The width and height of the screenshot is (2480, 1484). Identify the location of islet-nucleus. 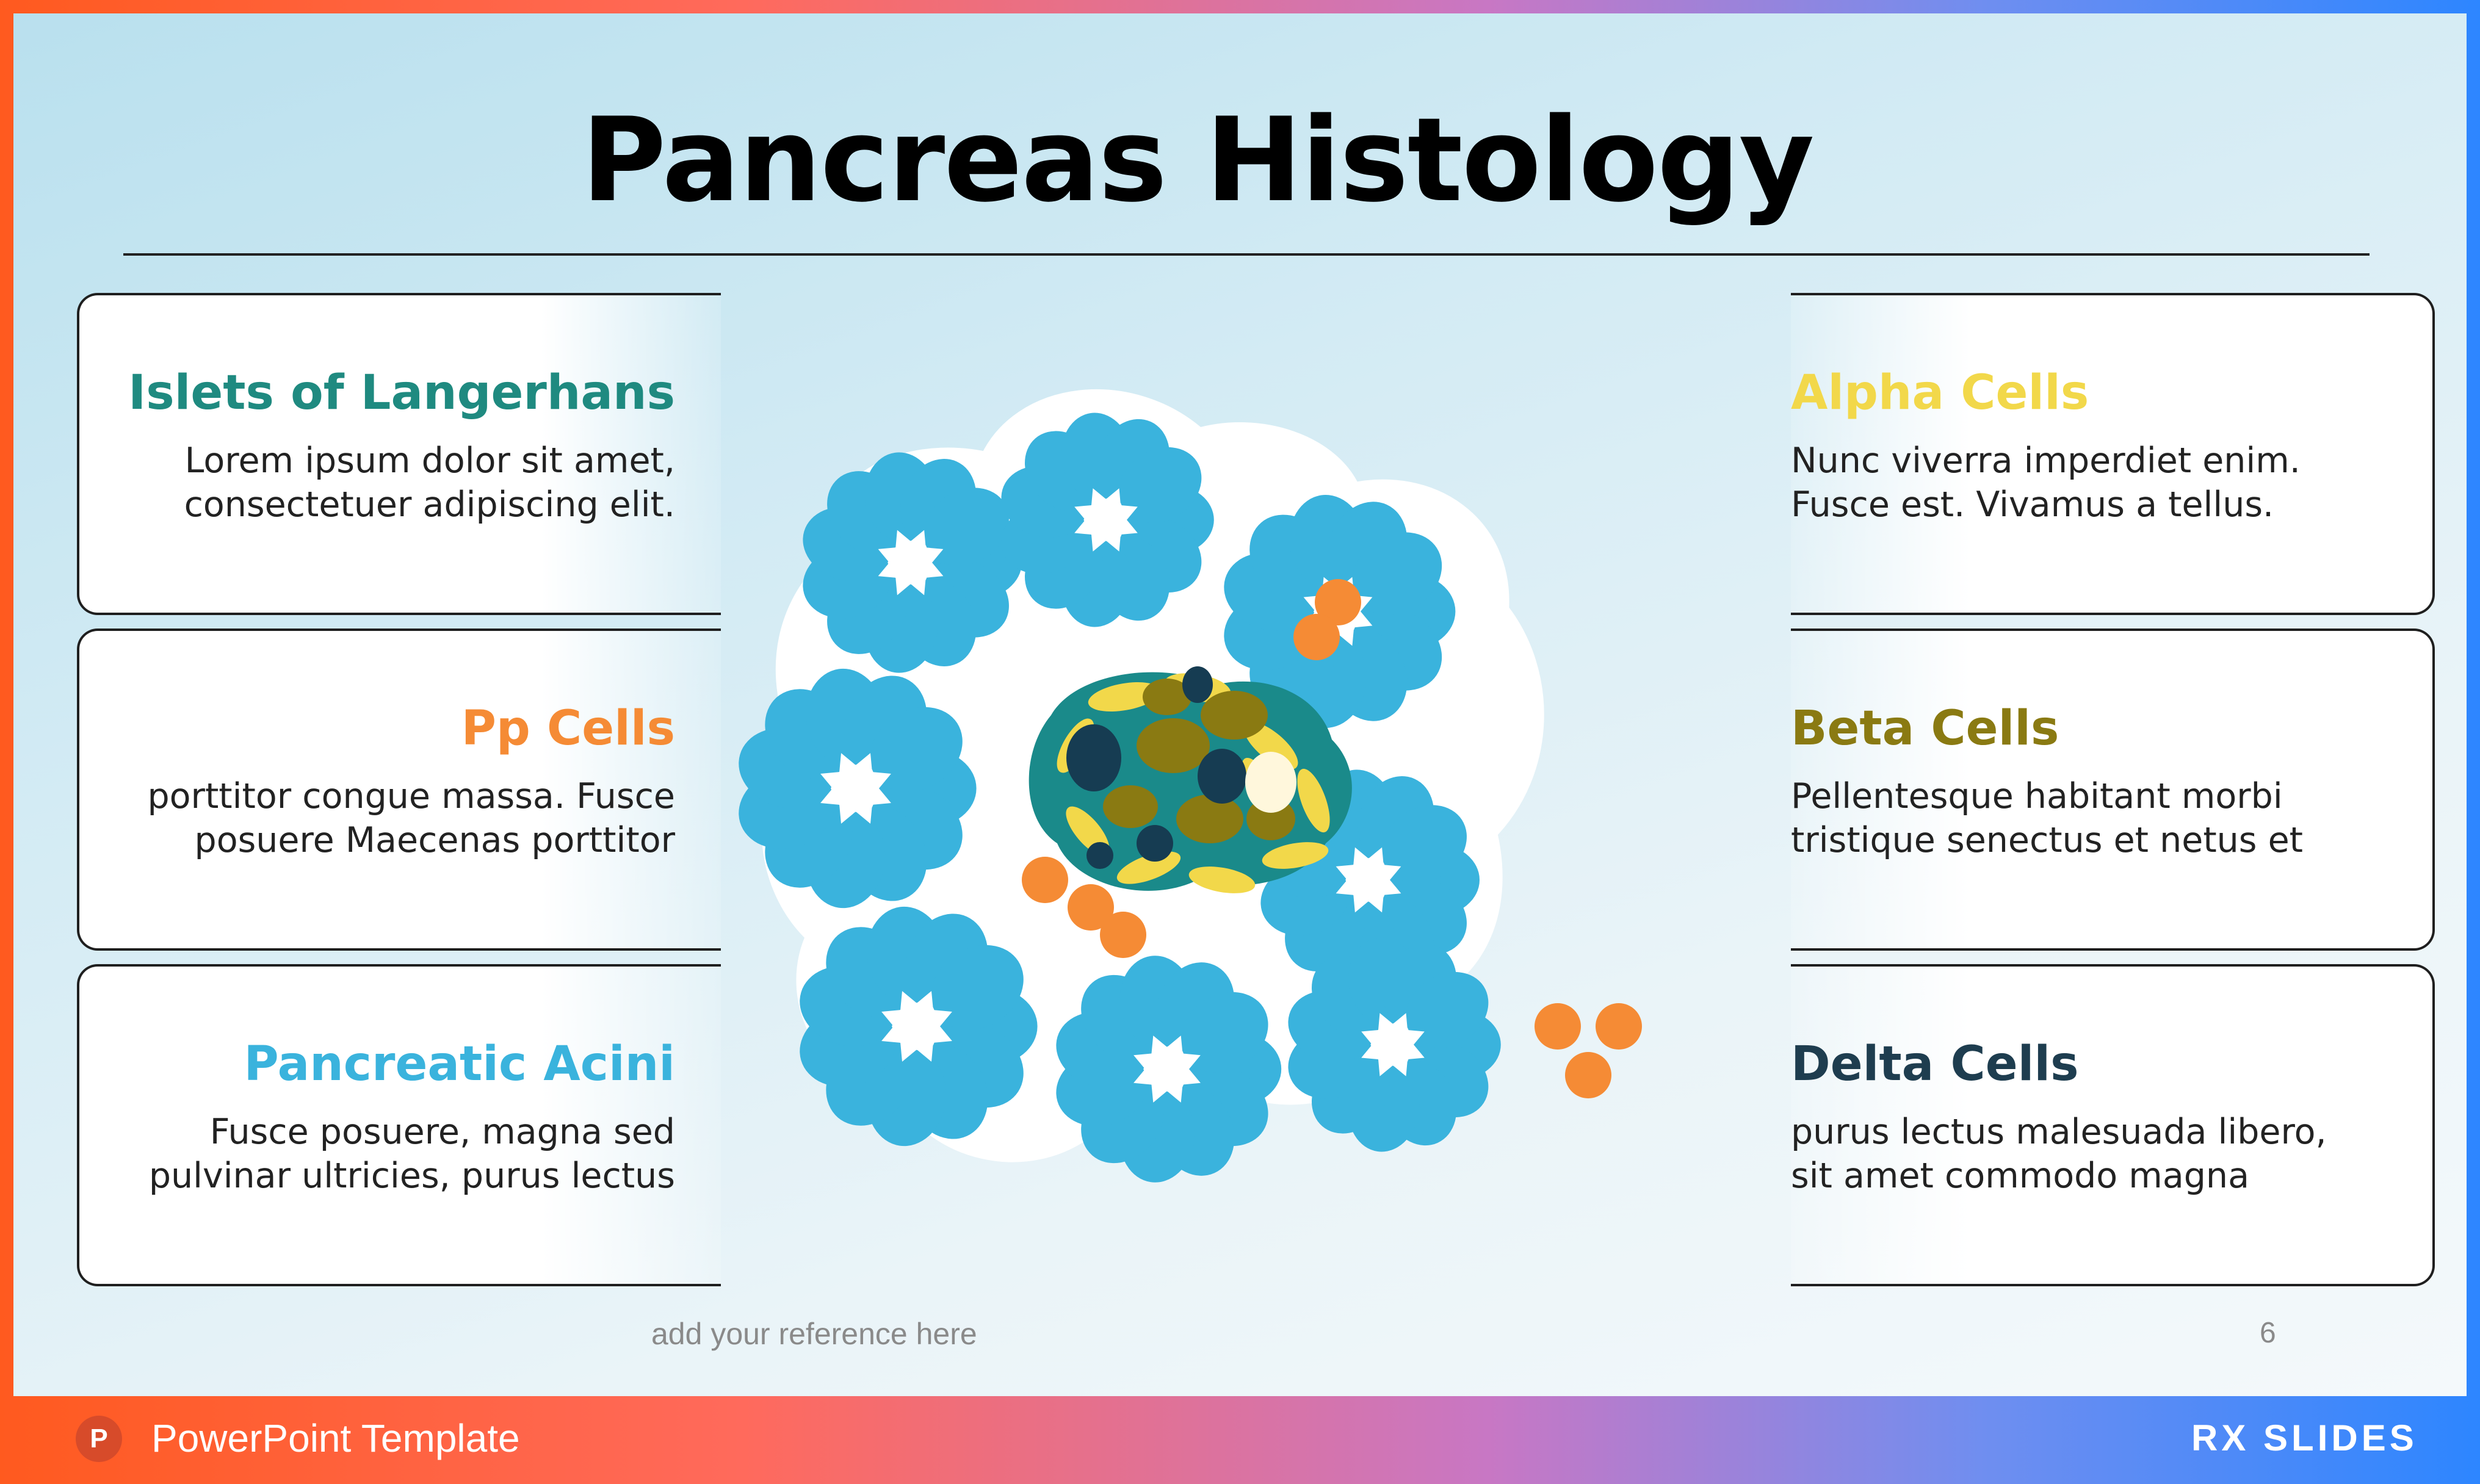
(1271, 782).